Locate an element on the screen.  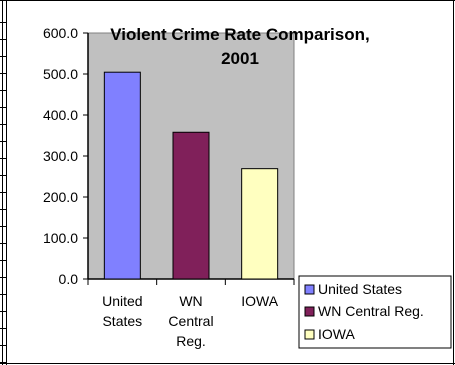
x-tick-label: Central is located at coordinates (190, 321).